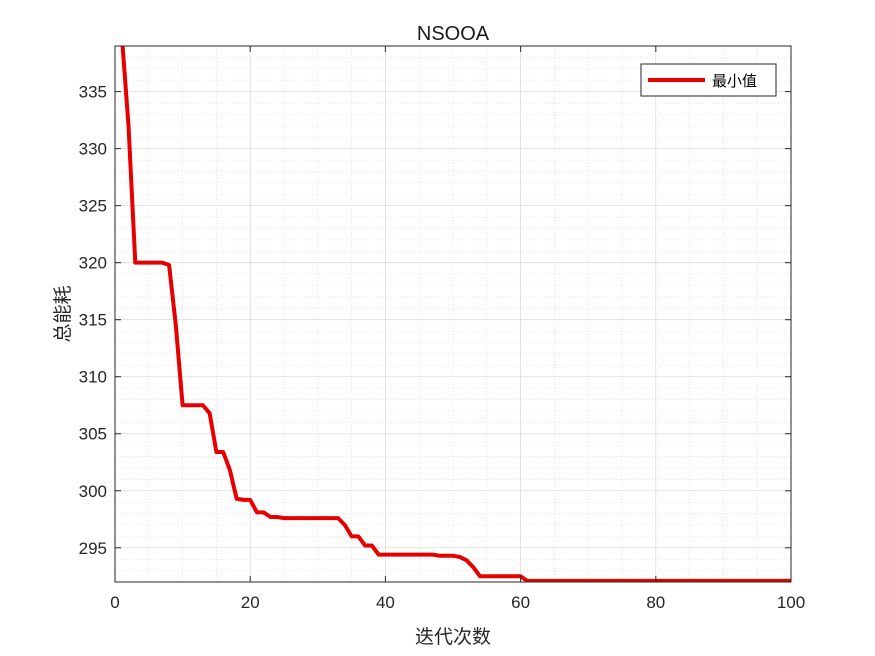  I want to click on y-tick-labels: 295 300 305 310 315 320 325 330 335, so click(93, 320).